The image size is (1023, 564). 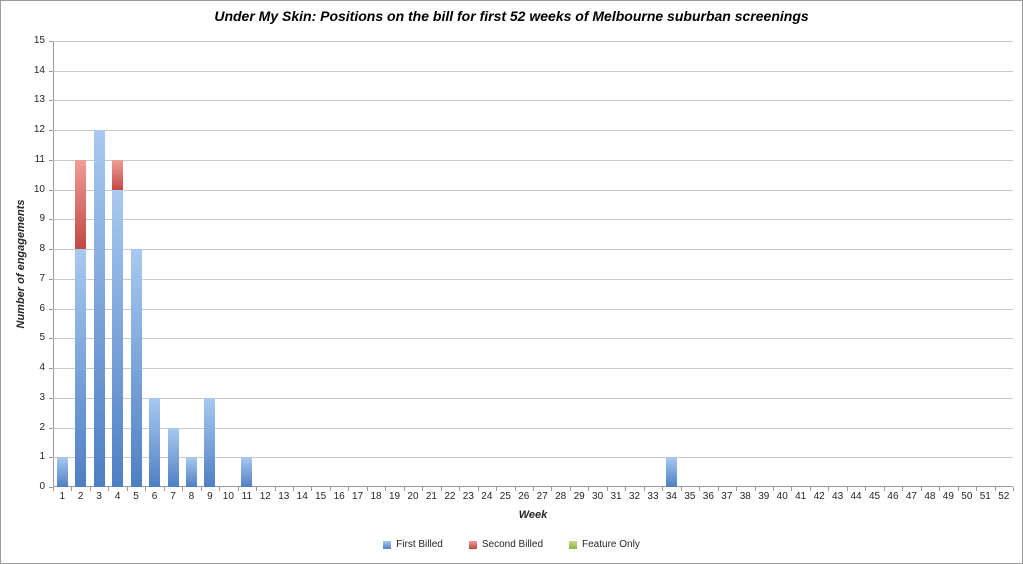 I want to click on x-tick-label: 31, so click(x=616, y=496).